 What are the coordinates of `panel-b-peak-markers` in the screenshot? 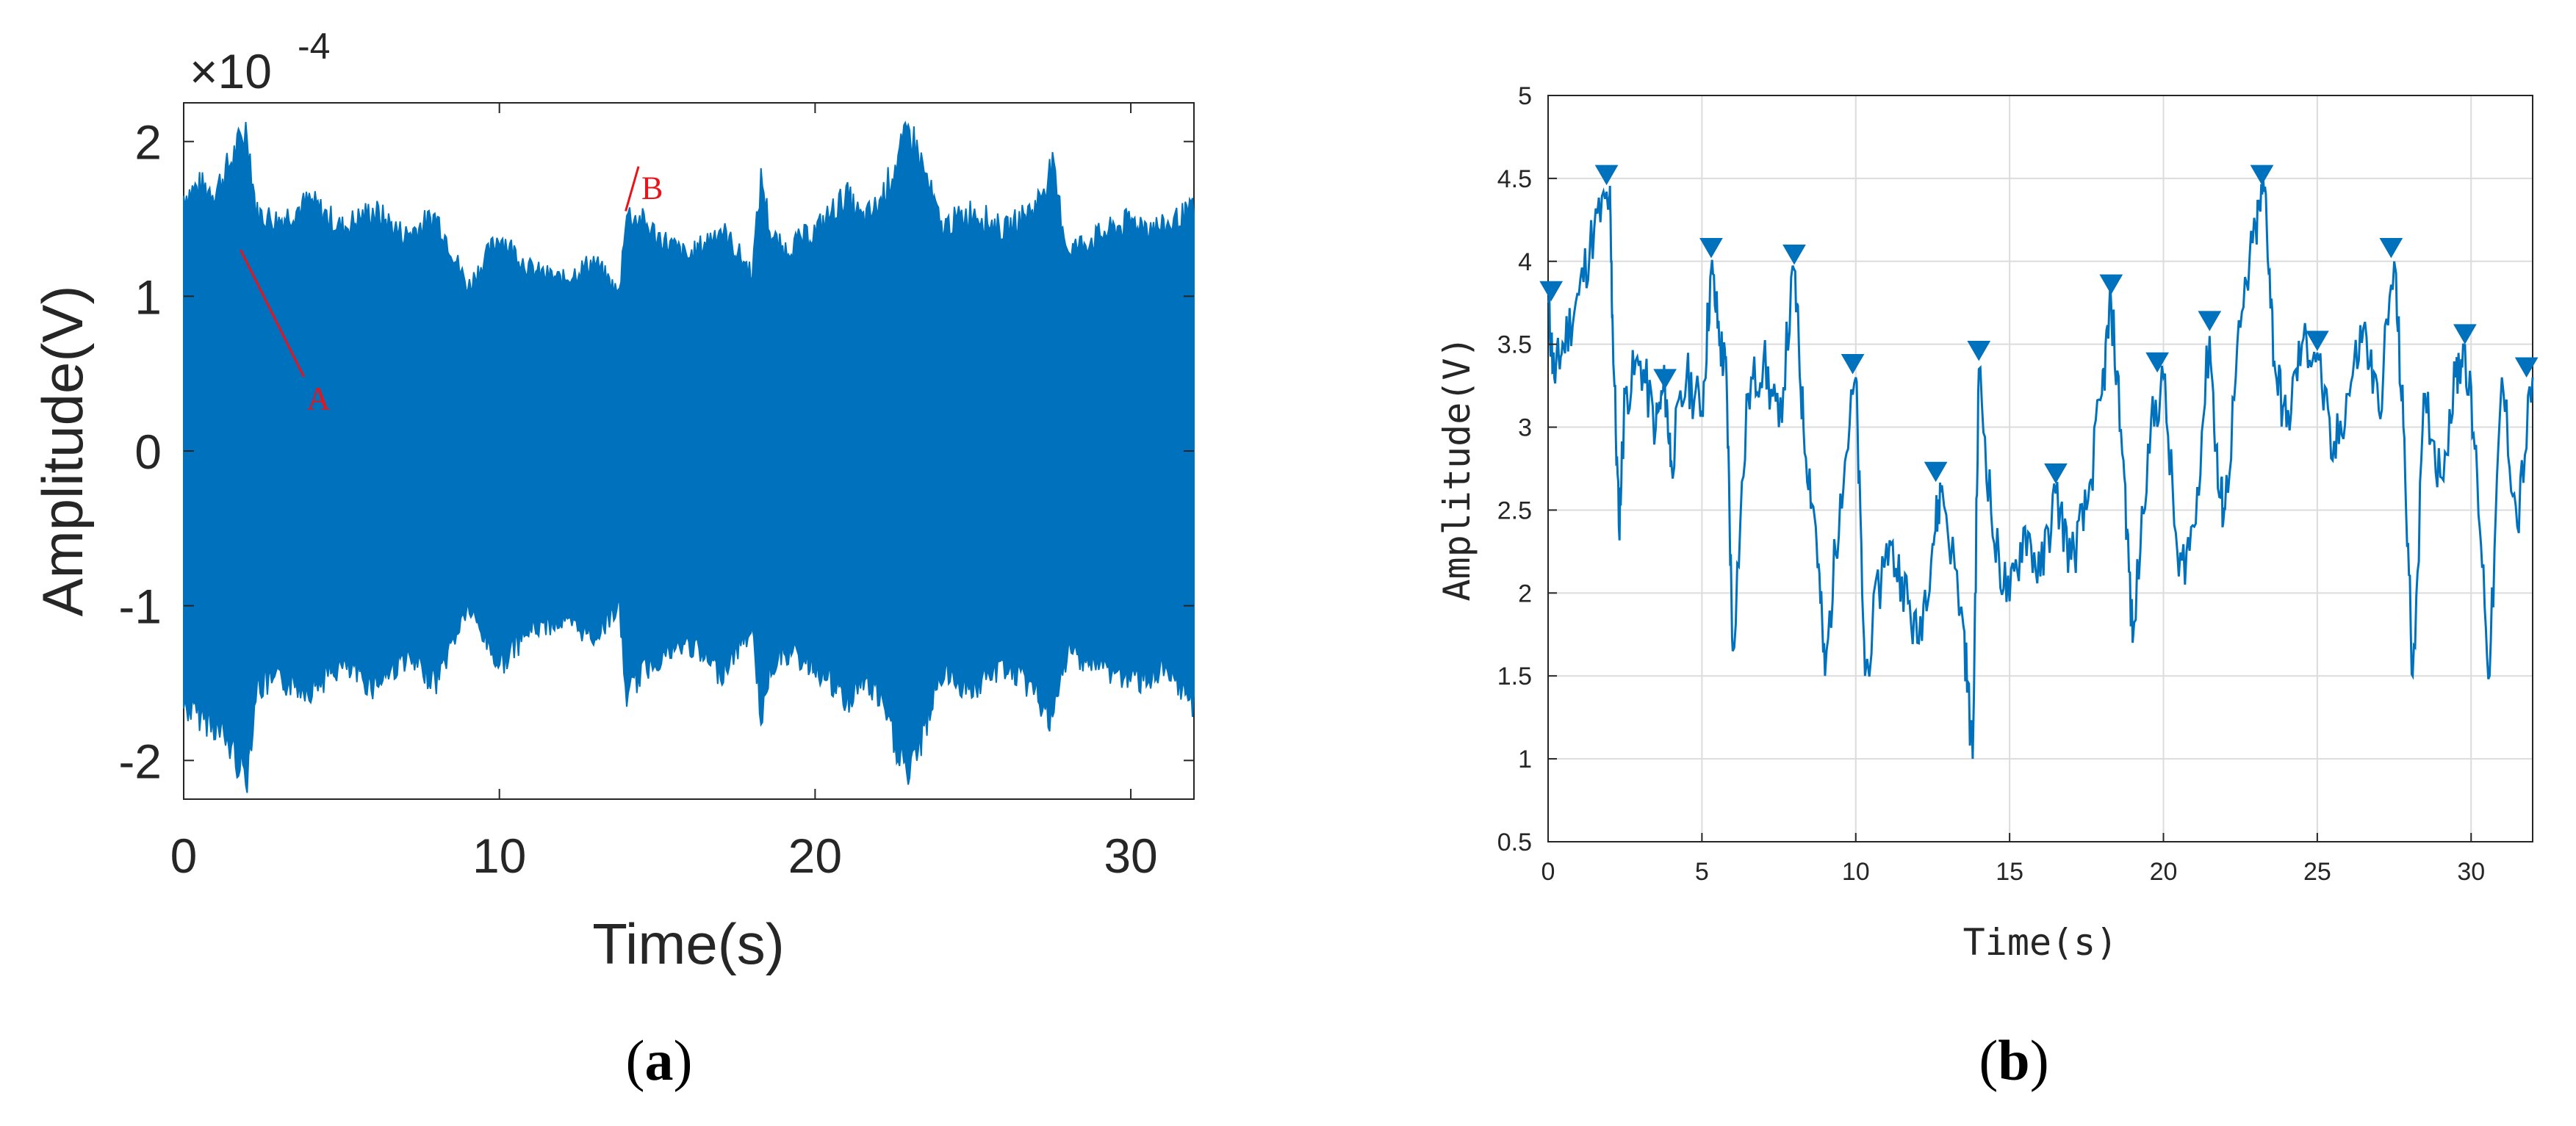 It's located at (2039, 324).